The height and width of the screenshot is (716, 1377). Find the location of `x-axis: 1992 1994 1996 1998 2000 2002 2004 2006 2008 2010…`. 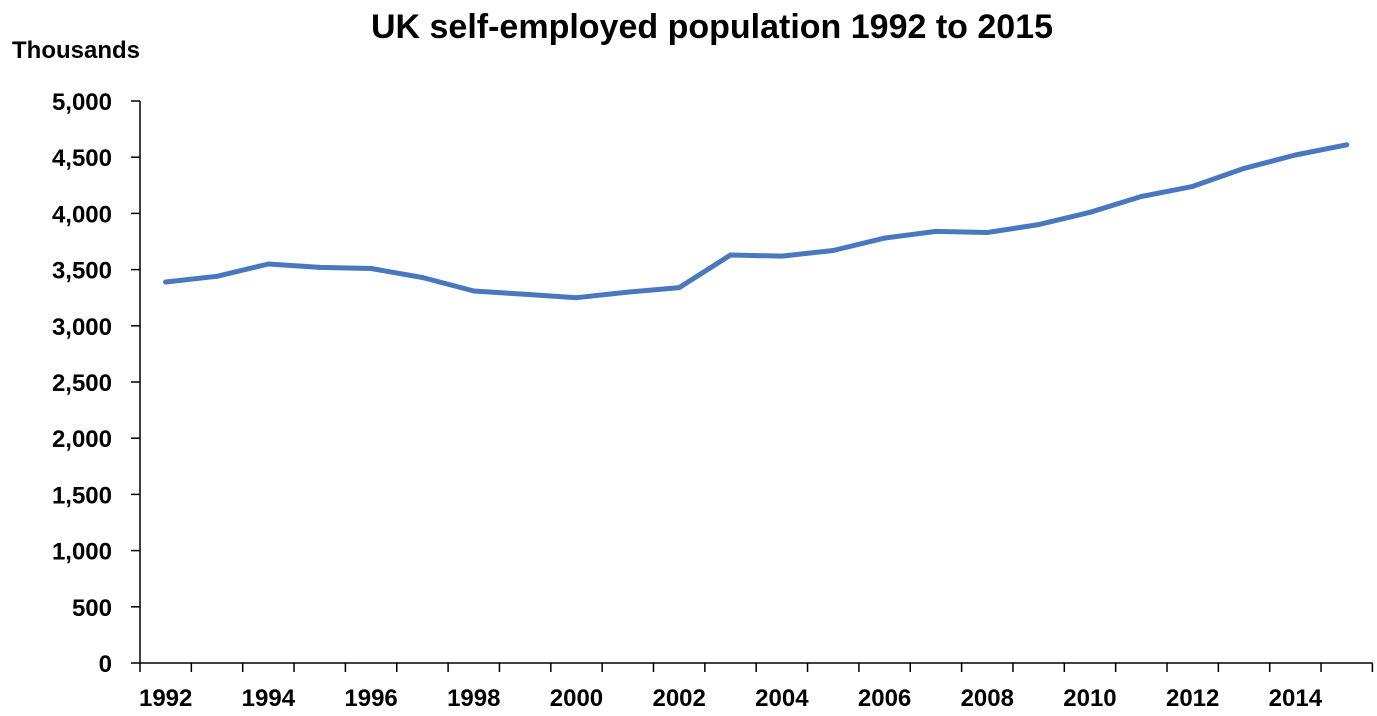

x-axis: 1992 1994 1996 1998 2000 2002 2004 2006 2008 2010… is located at coordinates (756, 687).